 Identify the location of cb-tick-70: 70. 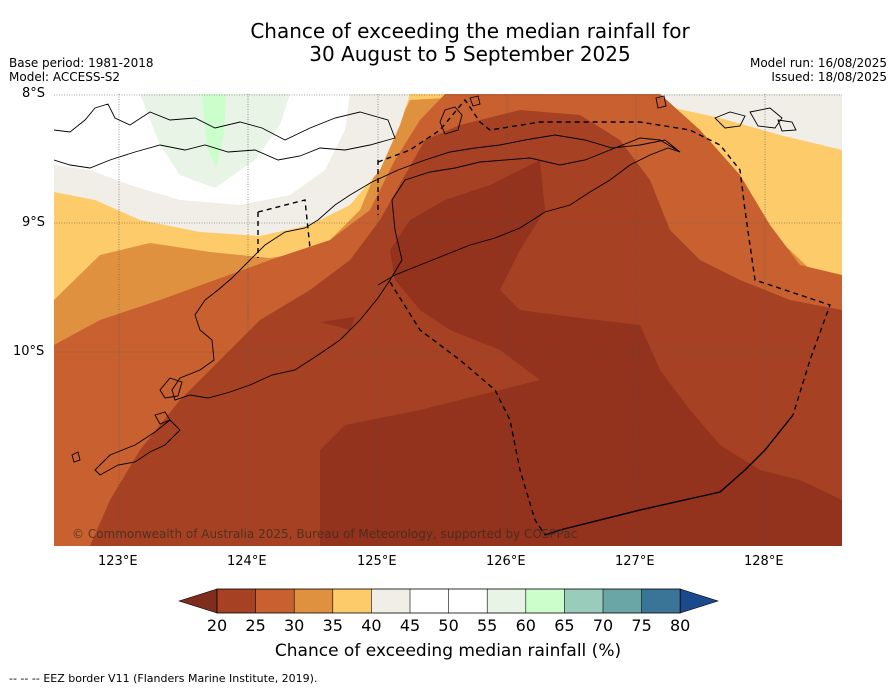
(603, 625).